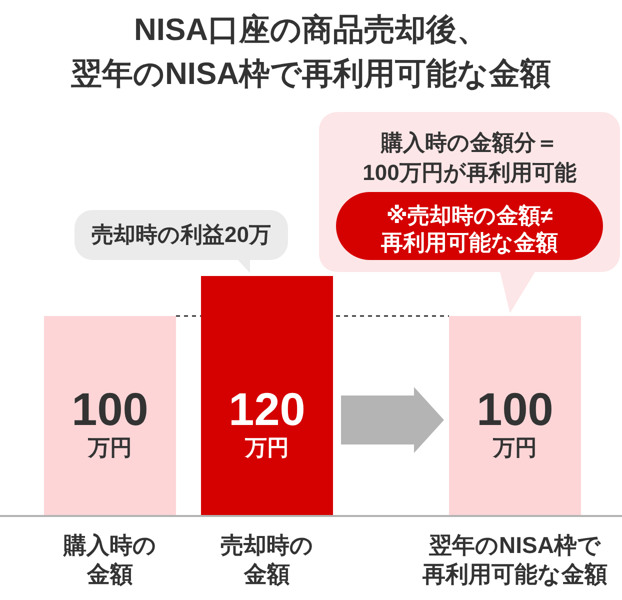  Describe the element at coordinates (267, 559) in the screenshot. I see `category-label: 売却時の金額` at that location.